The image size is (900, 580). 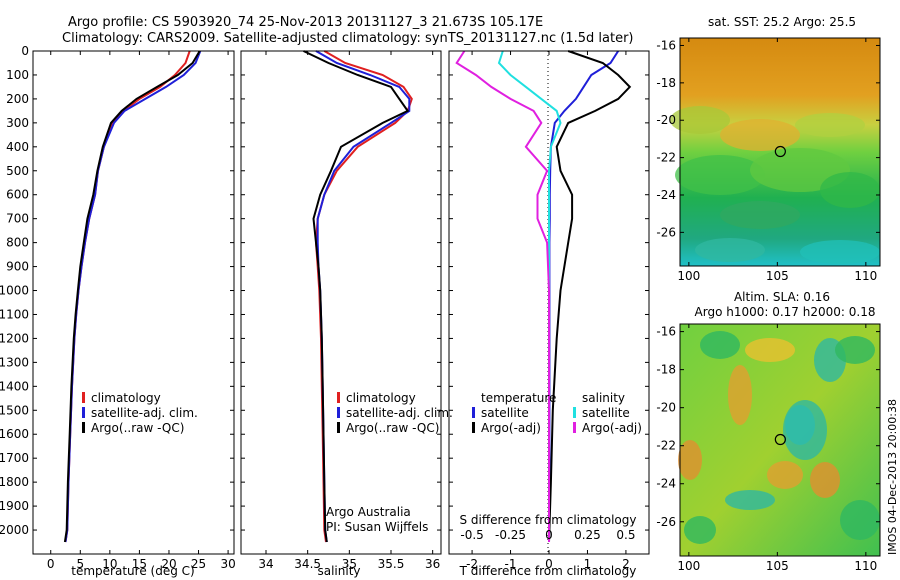 What do you see at coordinates (625, 535) in the screenshot?
I see `top-tick-label: 0.5` at bounding box center [625, 535].